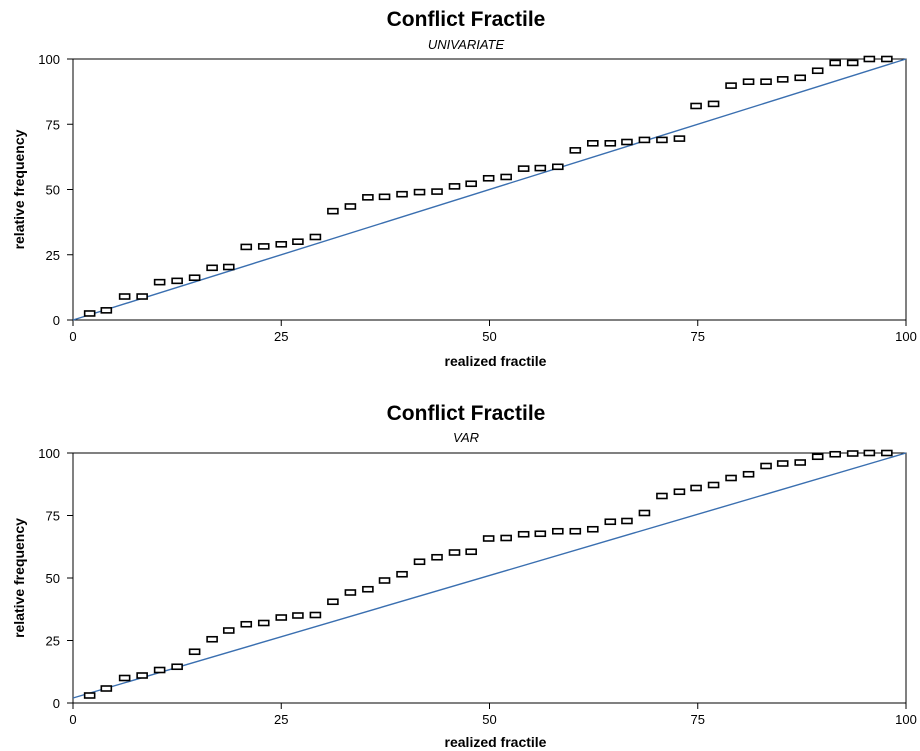 This screenshot has height=751, width=920. What do you see at coordinates (53, 190) in the screenshot?
I see `y-tick-label: 50` at bounding box center [53, 190].